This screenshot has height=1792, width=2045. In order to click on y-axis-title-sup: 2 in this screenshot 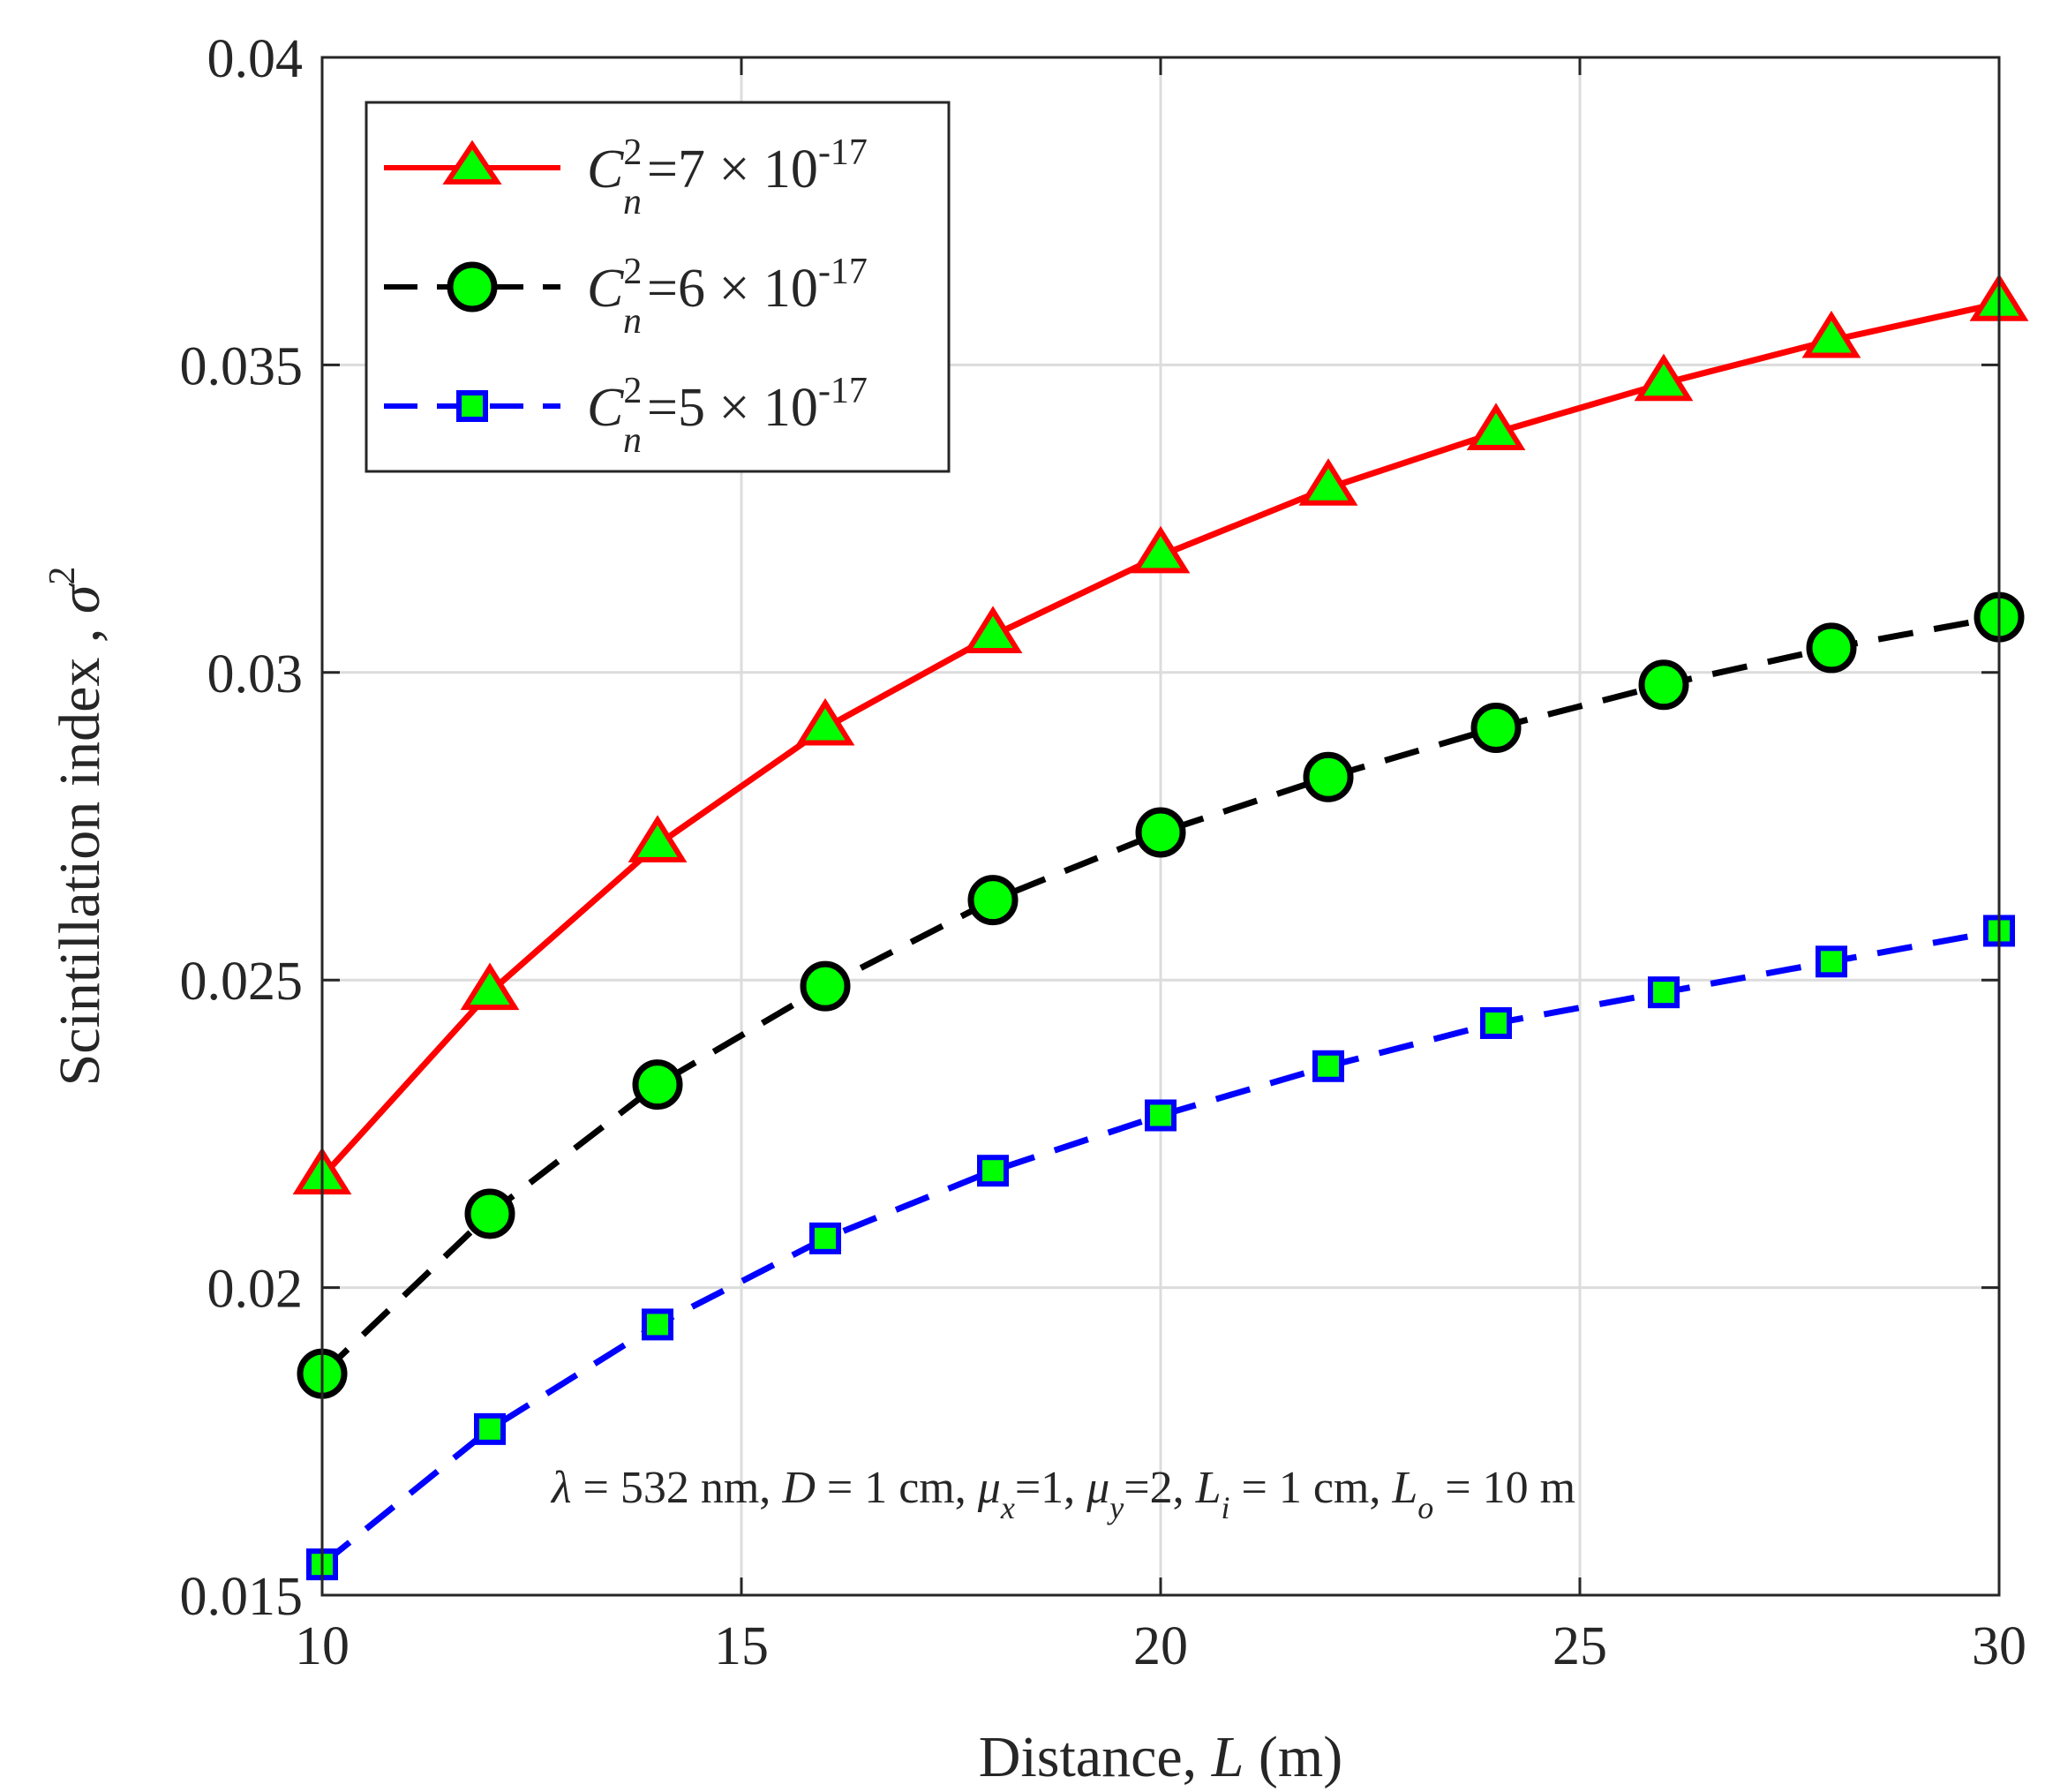, I will do `click(62, 576)`.